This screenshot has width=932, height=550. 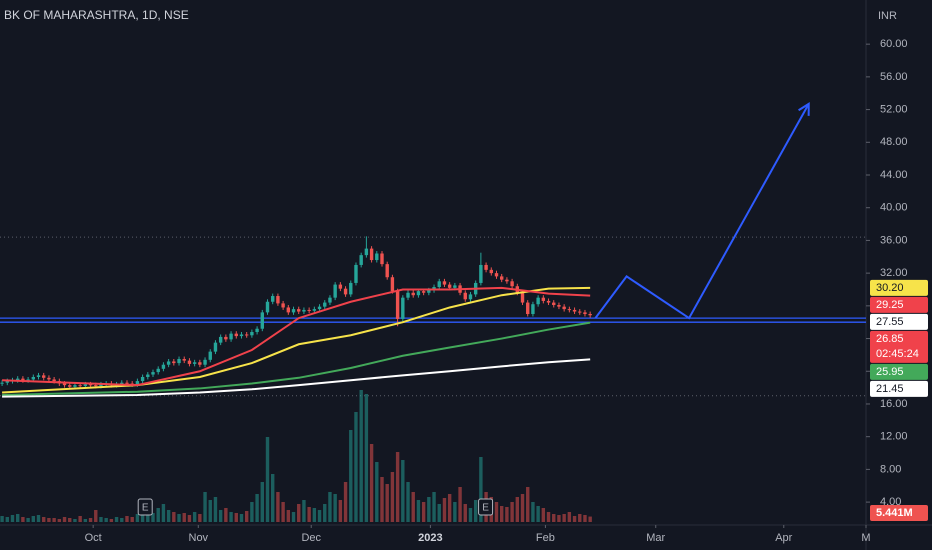 What do you see at coordinates (311, 538) in the screenshot?
I see `x-tick-label: Dec` at bounding box center [311, 538].